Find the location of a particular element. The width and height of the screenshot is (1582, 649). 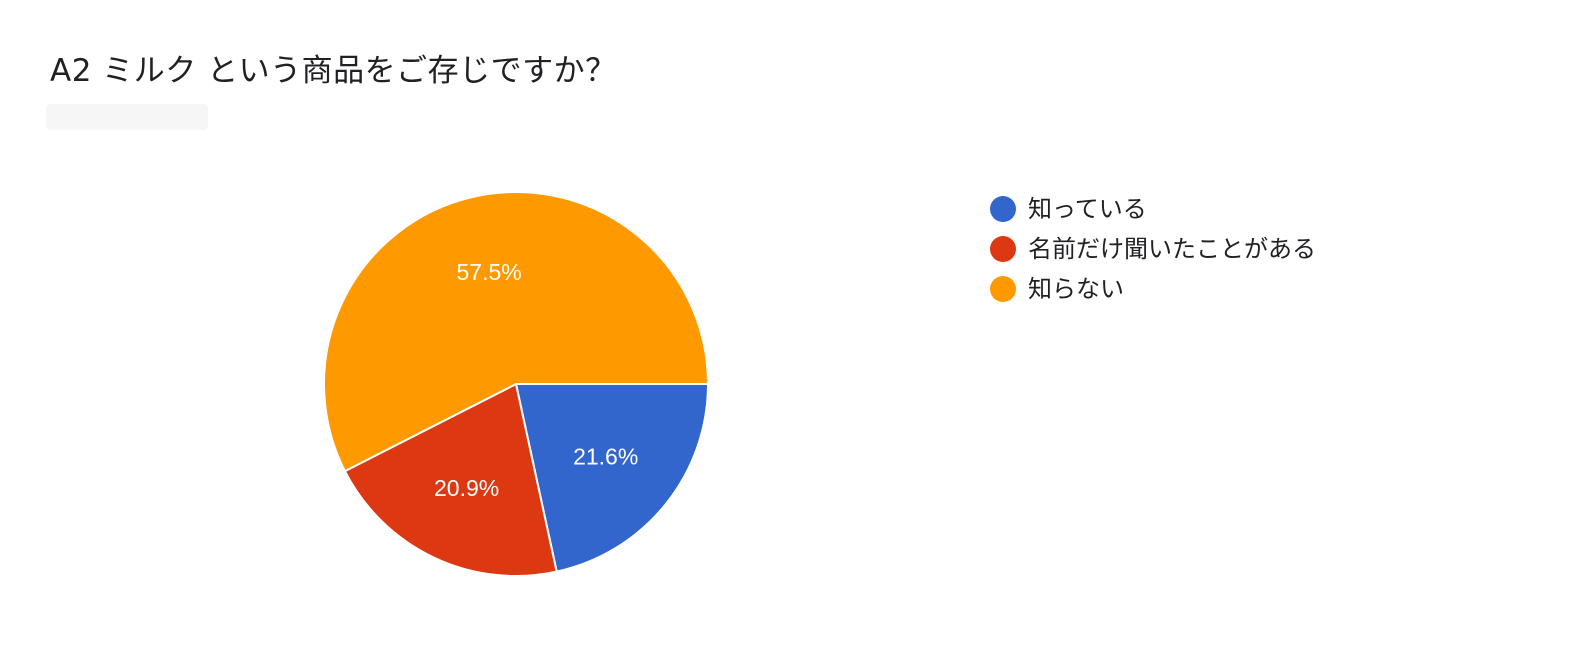

pie-slice-label: 57.5% is located at coordinates (488, 272).